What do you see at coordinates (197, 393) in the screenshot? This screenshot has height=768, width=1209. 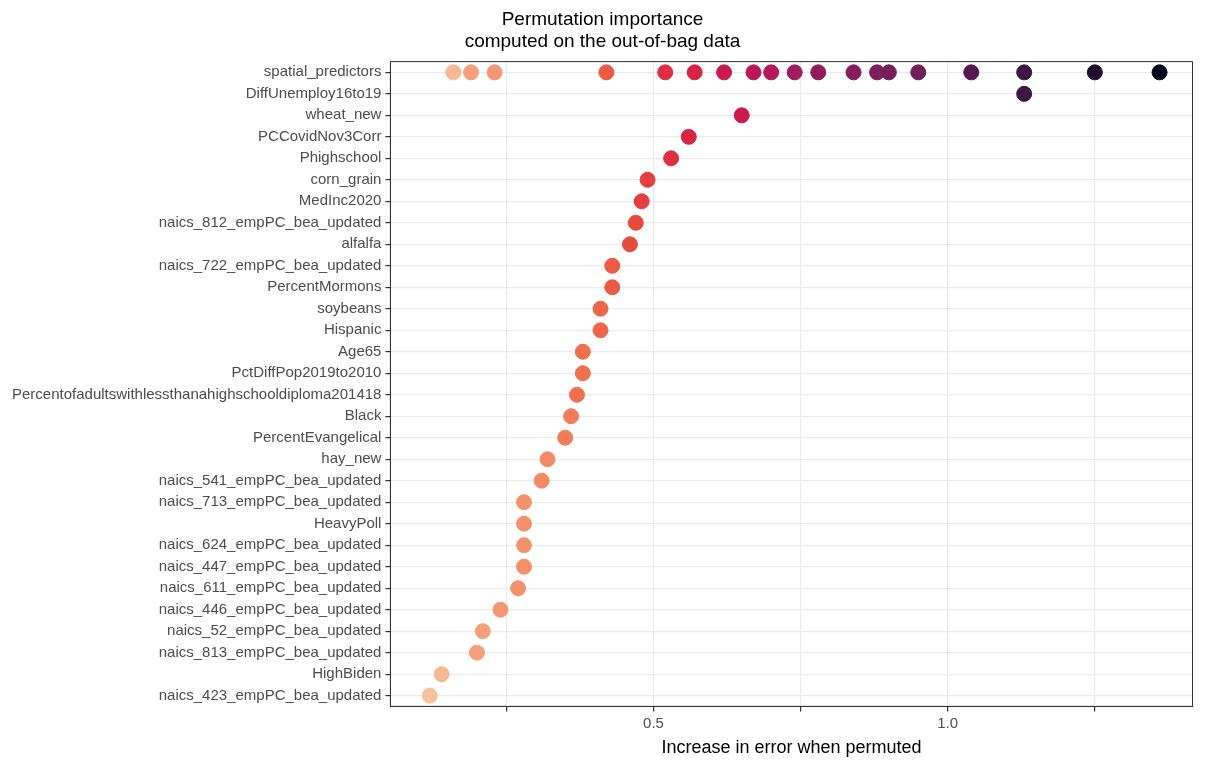 I see `y-tick-label: Percentofadultswithlessthanahighschooldiploma201418` at bounding box center [197, 393].